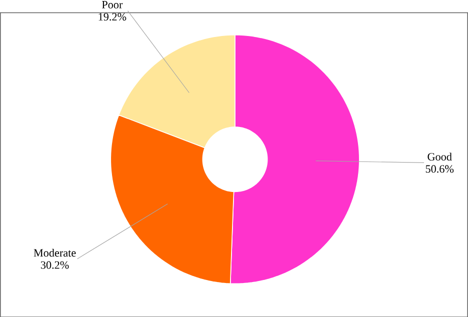 The height and width of the screenshot is (317, 468). Describe the element at coordinates (112, 16) in the screenshot. I see `data-label: 19.2%` at that location.